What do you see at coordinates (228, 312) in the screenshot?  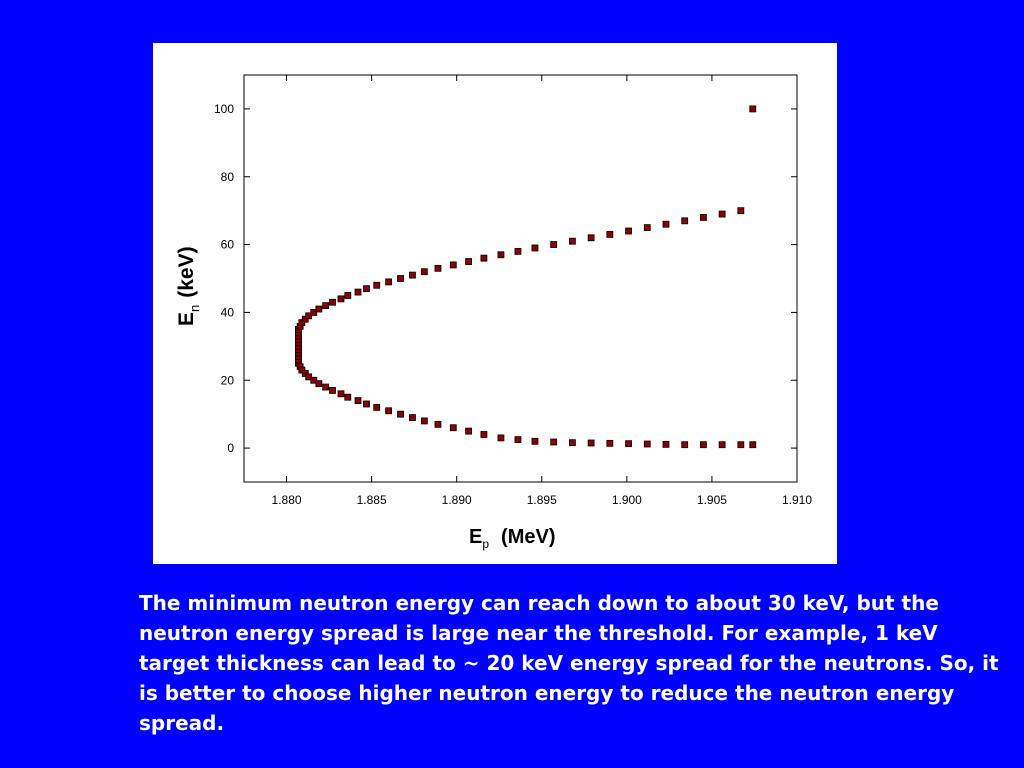 I see `y-tick-label: 40` at bounding box center [228, 312].